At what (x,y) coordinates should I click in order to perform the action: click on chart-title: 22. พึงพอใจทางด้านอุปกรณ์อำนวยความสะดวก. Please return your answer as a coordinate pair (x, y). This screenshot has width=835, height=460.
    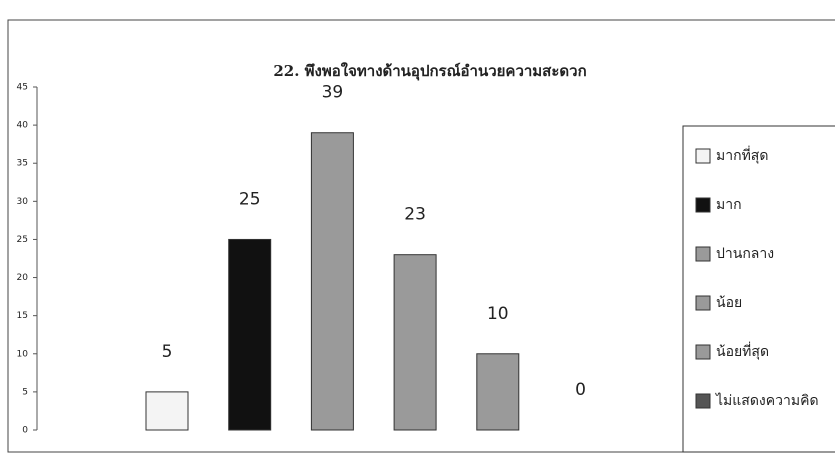
    Looking at the image, I should click on (429, 71).